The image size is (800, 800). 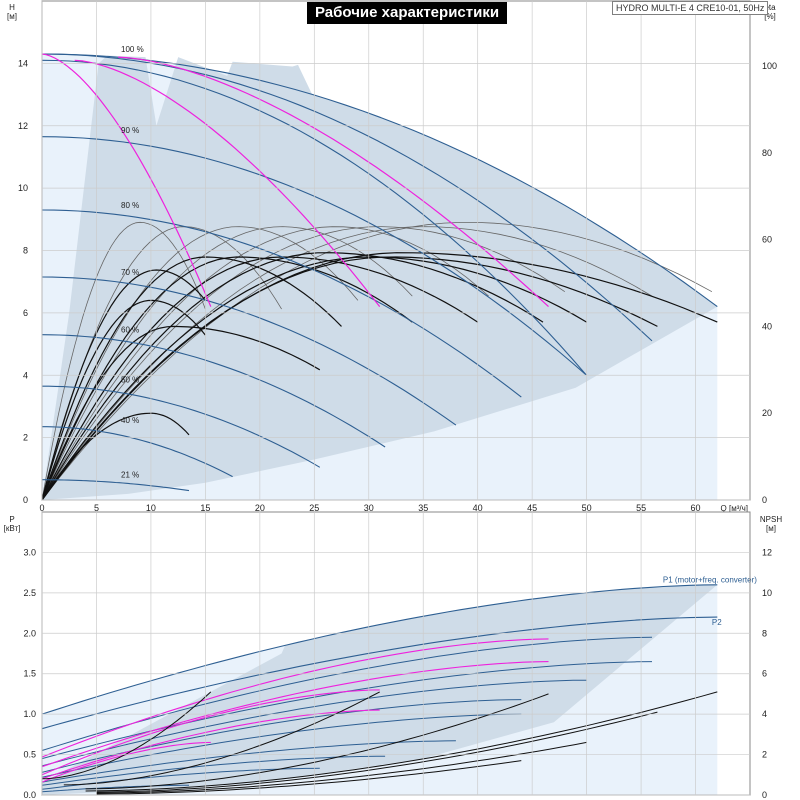 What do you see at coordinates (764, 755) in the screenshot?
I see `npsh-tick-label: 2` at bounding box center [764, 755].